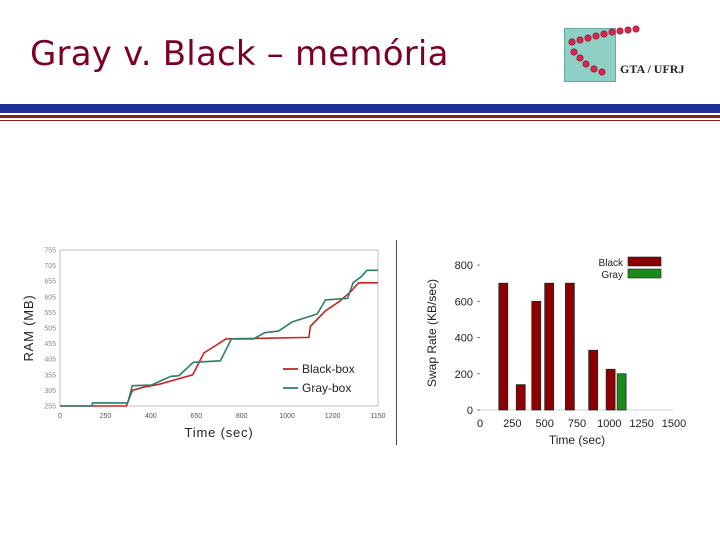 This screenshot has height=540, width=720. I want to click on y-tick-label: 655, so click(50, 282).